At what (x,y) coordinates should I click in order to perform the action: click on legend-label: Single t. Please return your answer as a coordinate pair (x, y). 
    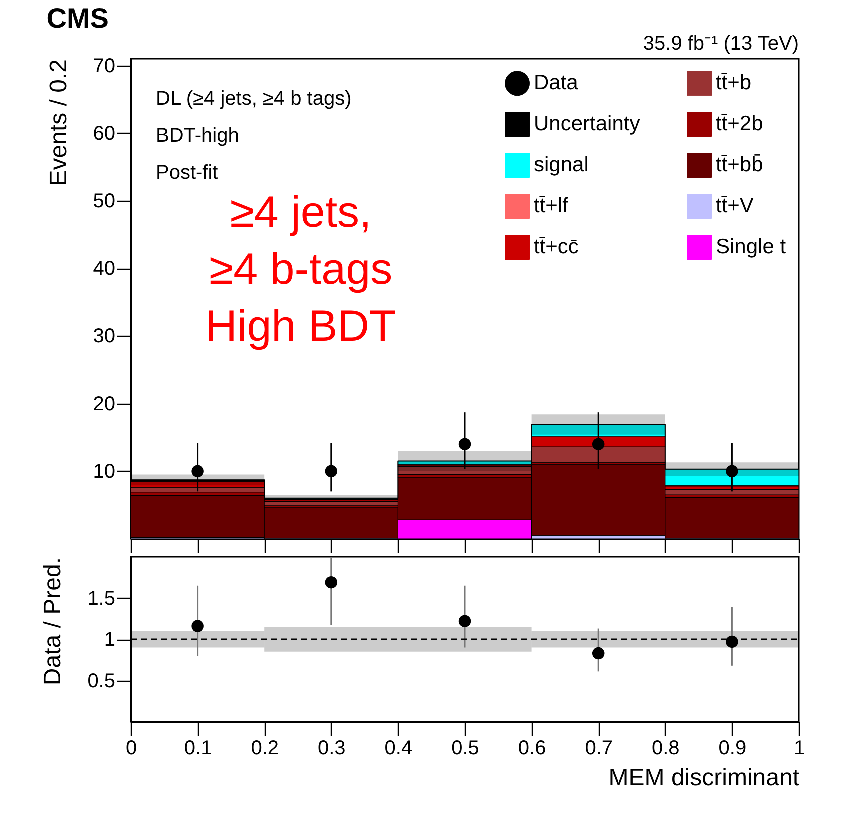
    Looking at the image, I should click on (751, 247).